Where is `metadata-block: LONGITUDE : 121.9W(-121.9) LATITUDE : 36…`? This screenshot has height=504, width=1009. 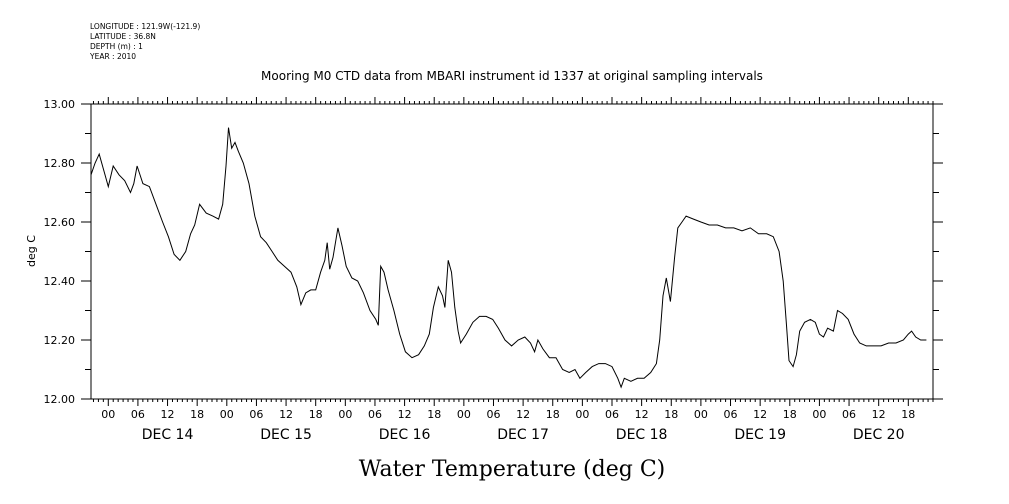 metadata-block: LONGITUDE : 121.9W(-121.9) LATITUDE : 36… is located at coordinates (145, 42).